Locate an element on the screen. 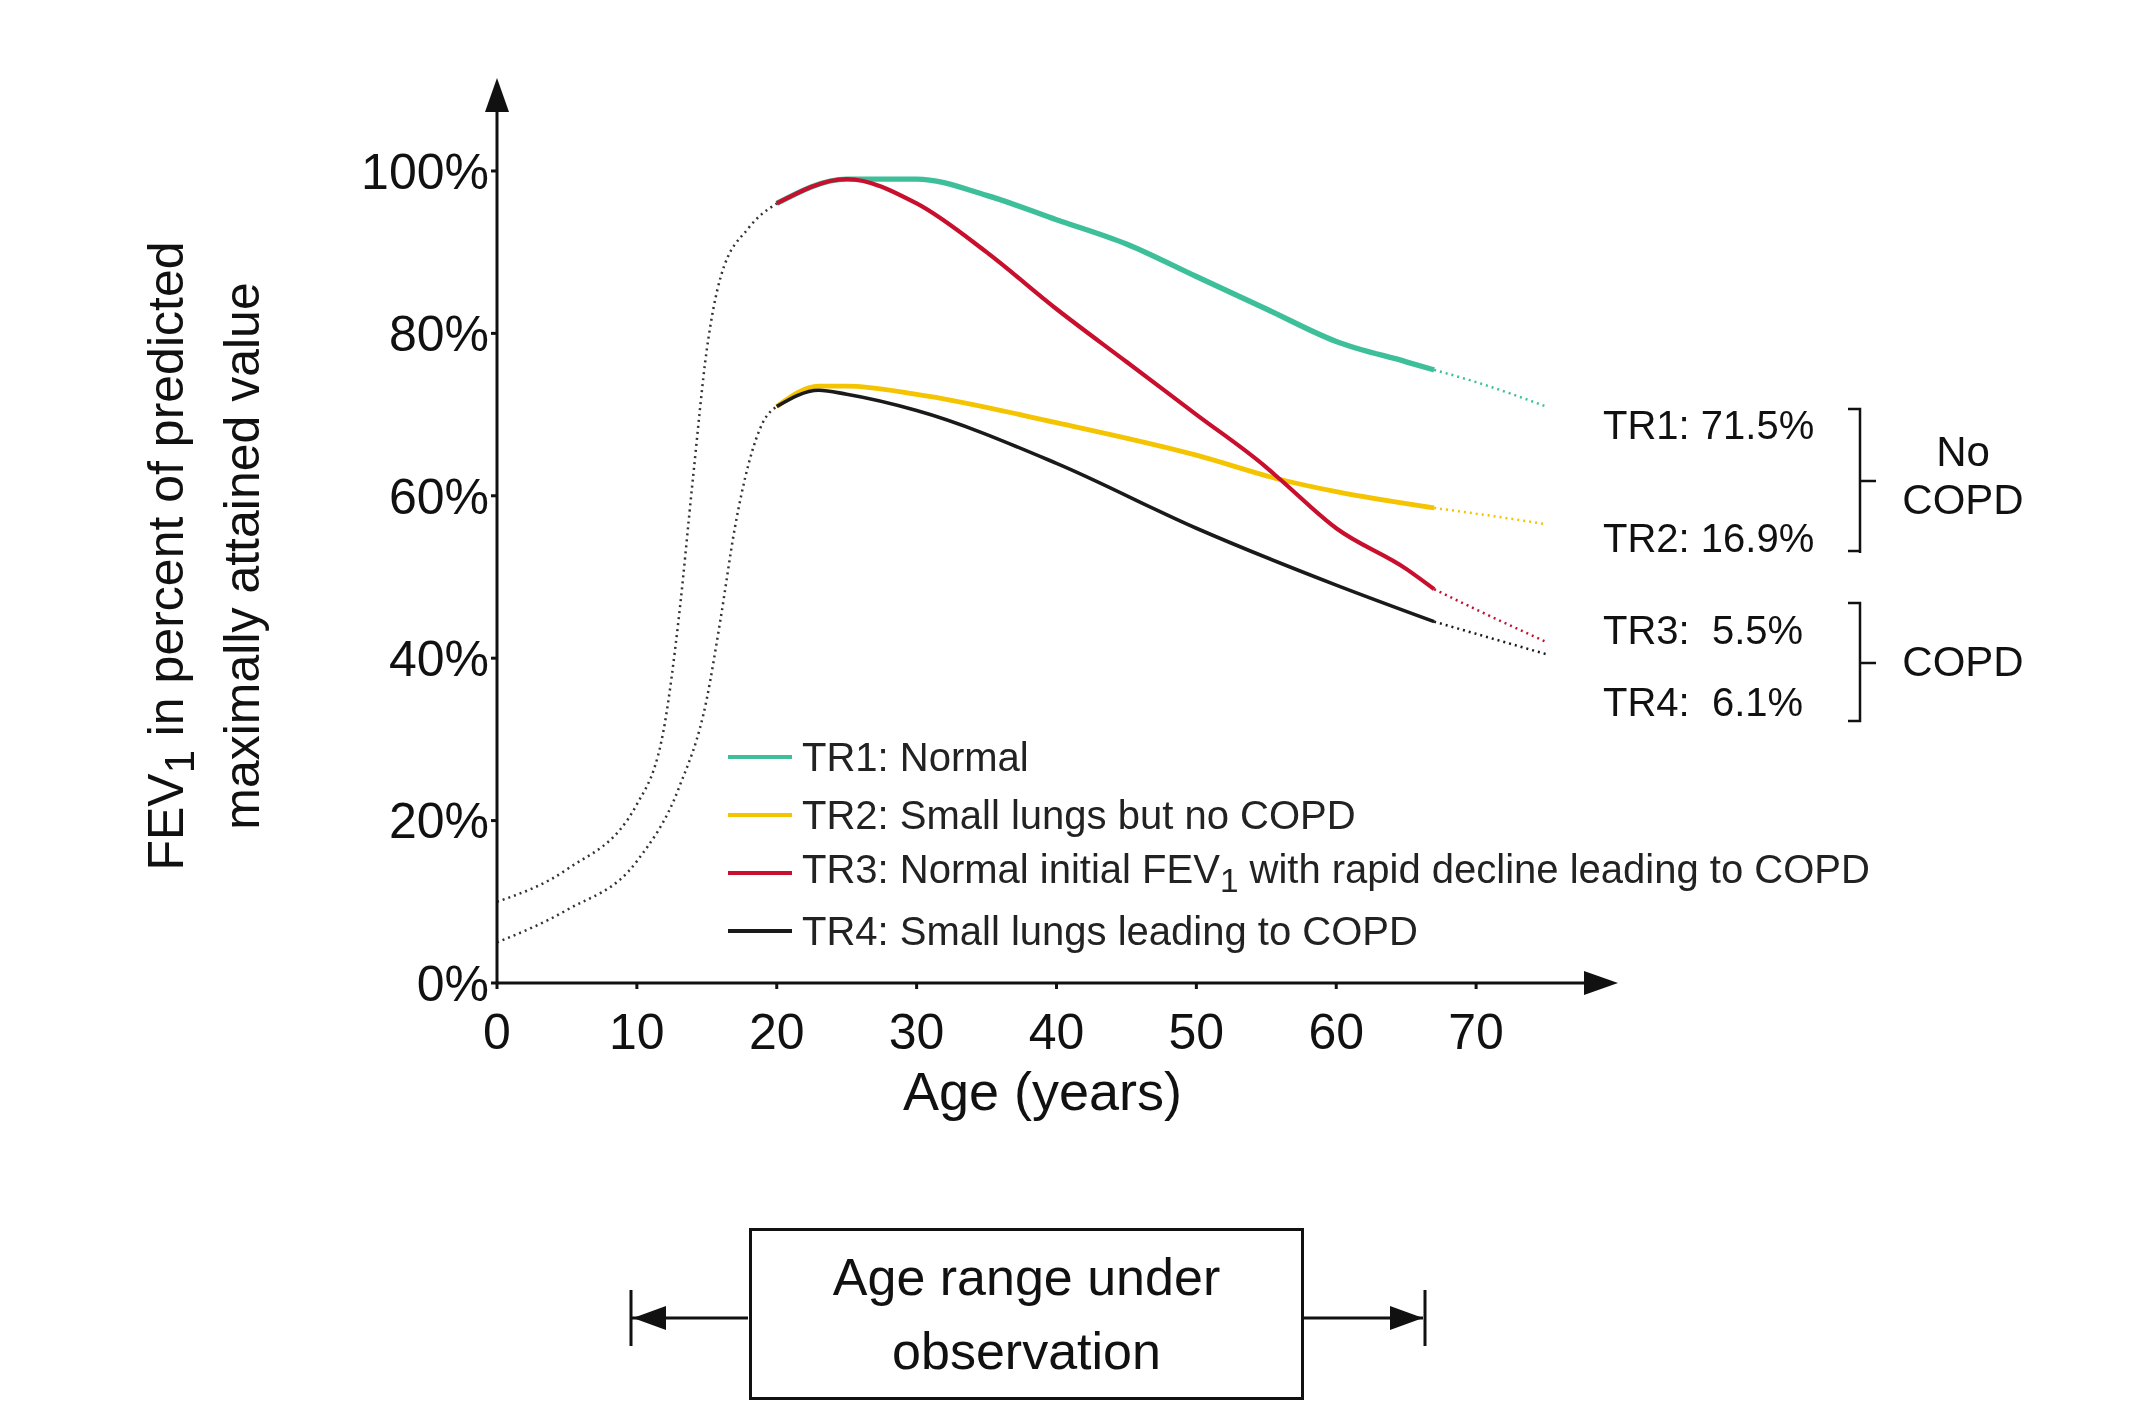 Image resolution: width=2146 pixels, height=1424 pixels. x-tick-label: 40 is located at coordinates (1056, 1031).